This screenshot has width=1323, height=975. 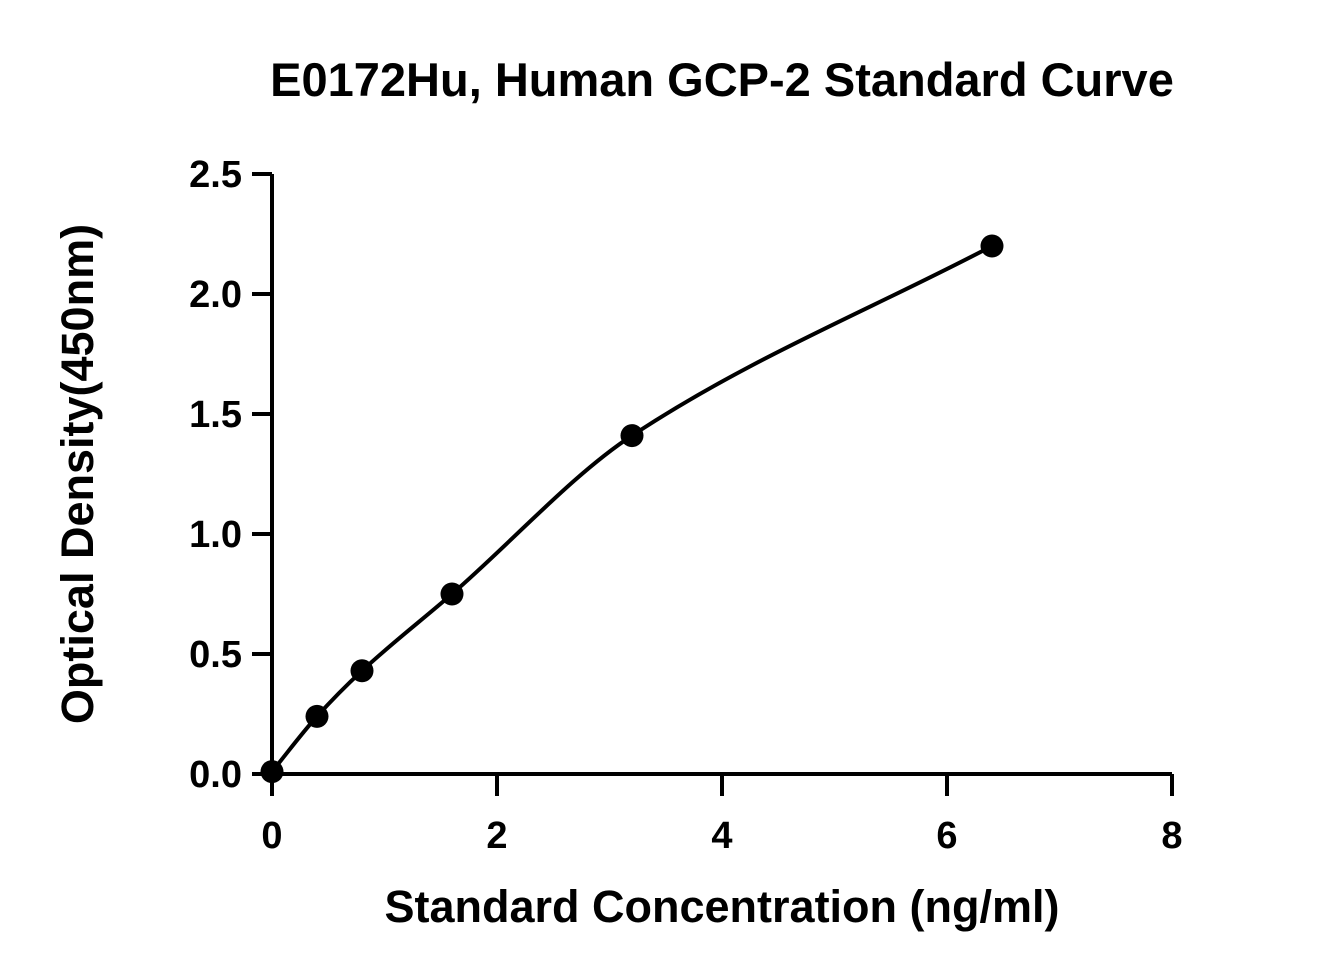 What do you see at coordinates (215, 175) in the screenshot?
I see `y-tick-label: 2.5` at bounding box center [215, 175].